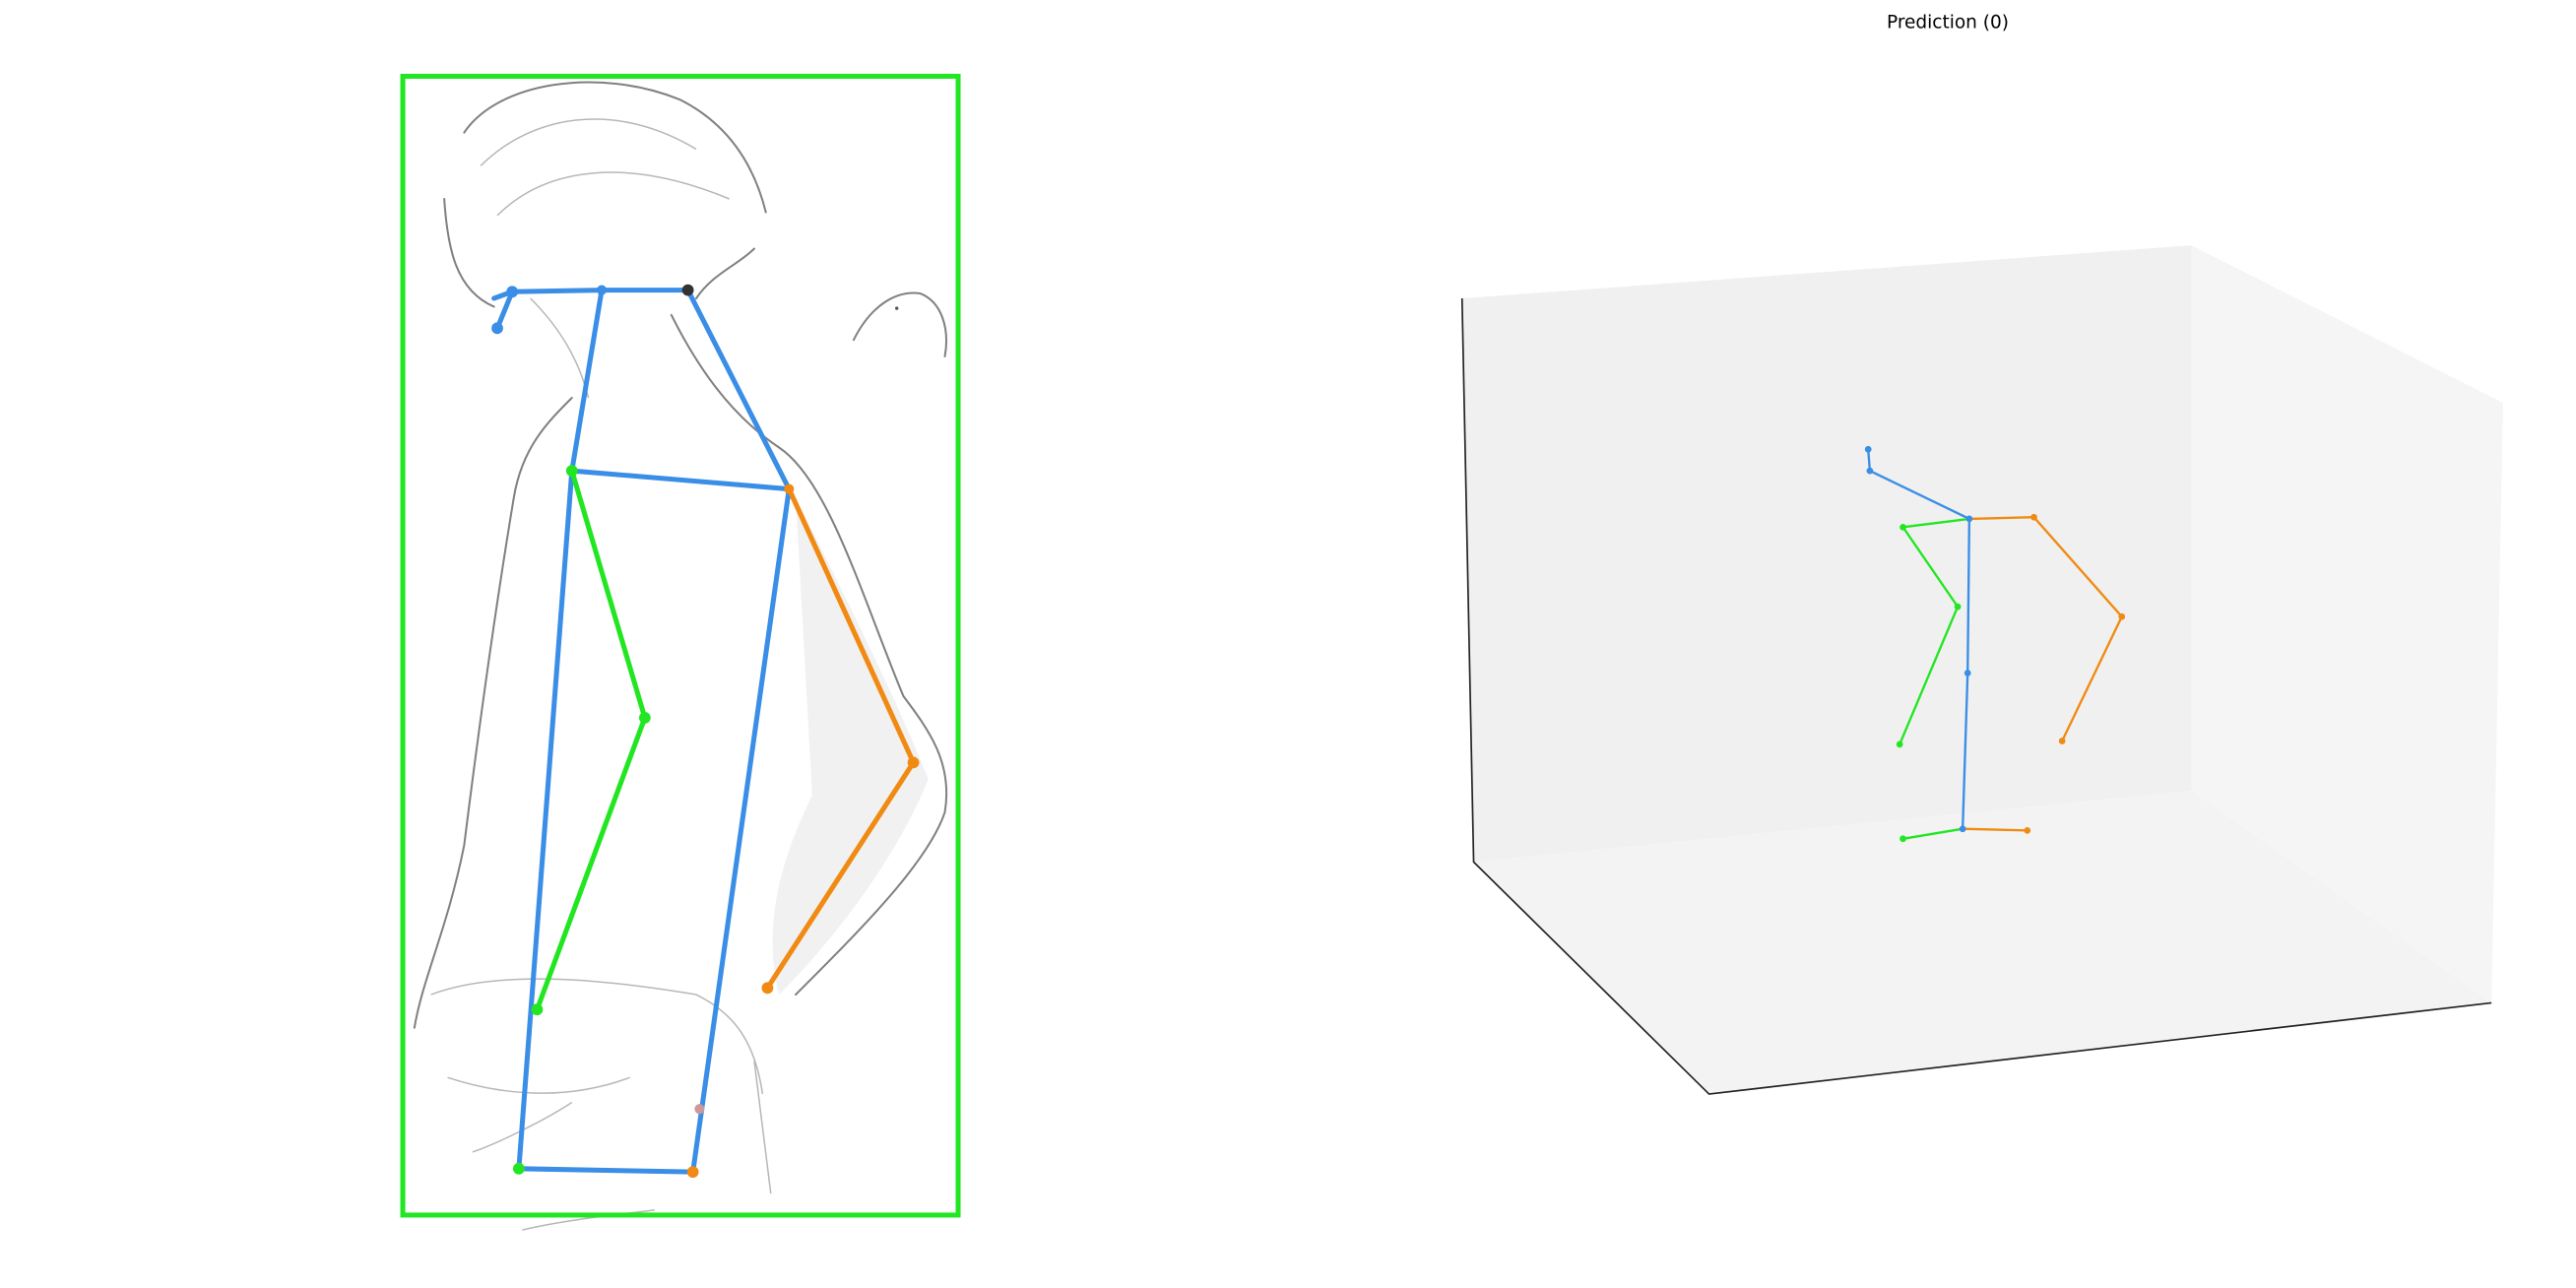  I want to click on plot-title: Prediction (0), so click(1948, 23).